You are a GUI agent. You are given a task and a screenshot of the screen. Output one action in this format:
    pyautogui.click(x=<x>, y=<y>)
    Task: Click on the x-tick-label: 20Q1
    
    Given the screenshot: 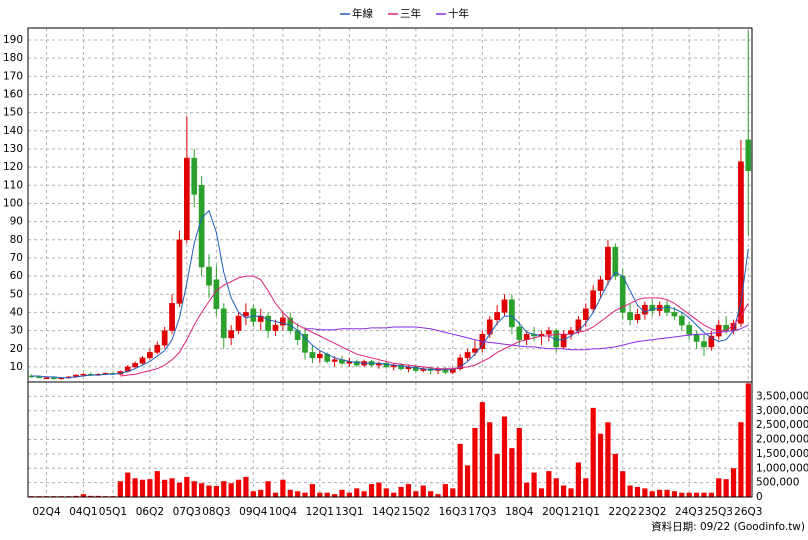 What is the action you would take?
    pyautogui.click(x=556, y=512)
    